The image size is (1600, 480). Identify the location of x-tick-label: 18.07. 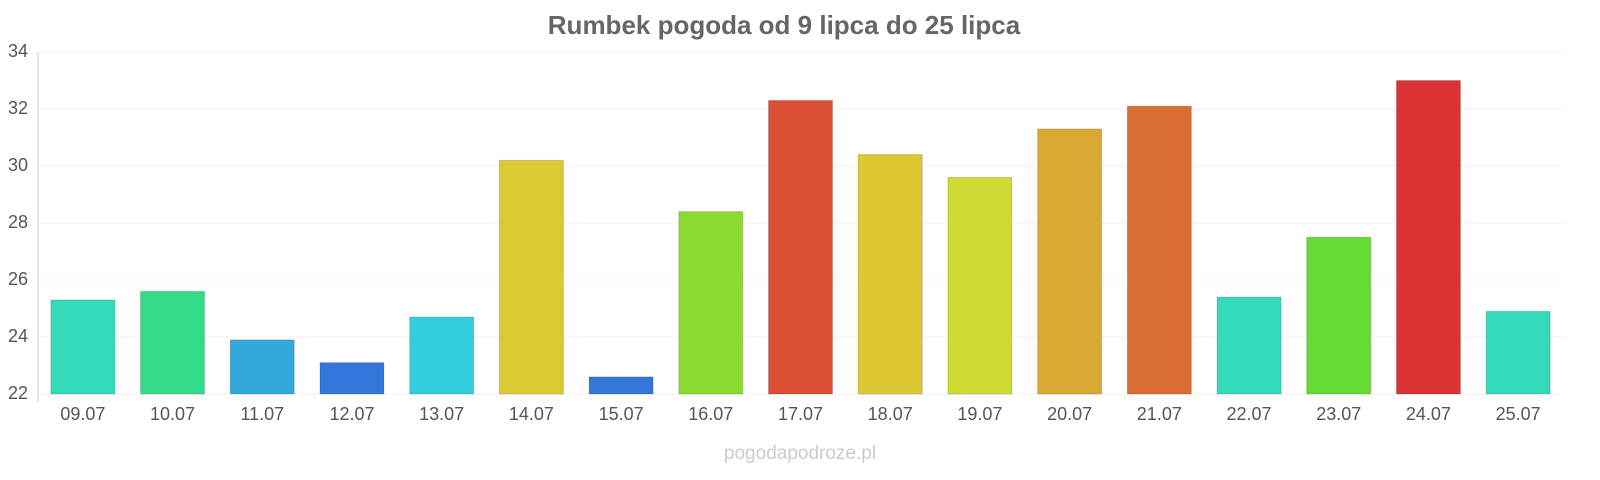
(890, 414).